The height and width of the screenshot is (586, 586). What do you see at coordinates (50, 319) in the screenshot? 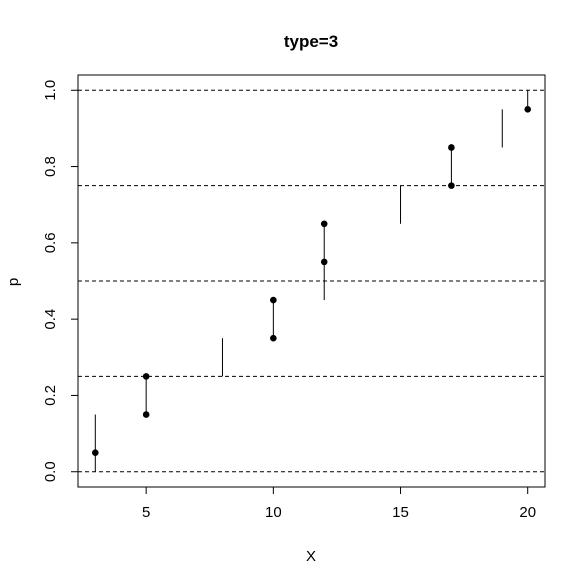
I see `y-tick-label: 0.4` at bounding box center [50, 319].